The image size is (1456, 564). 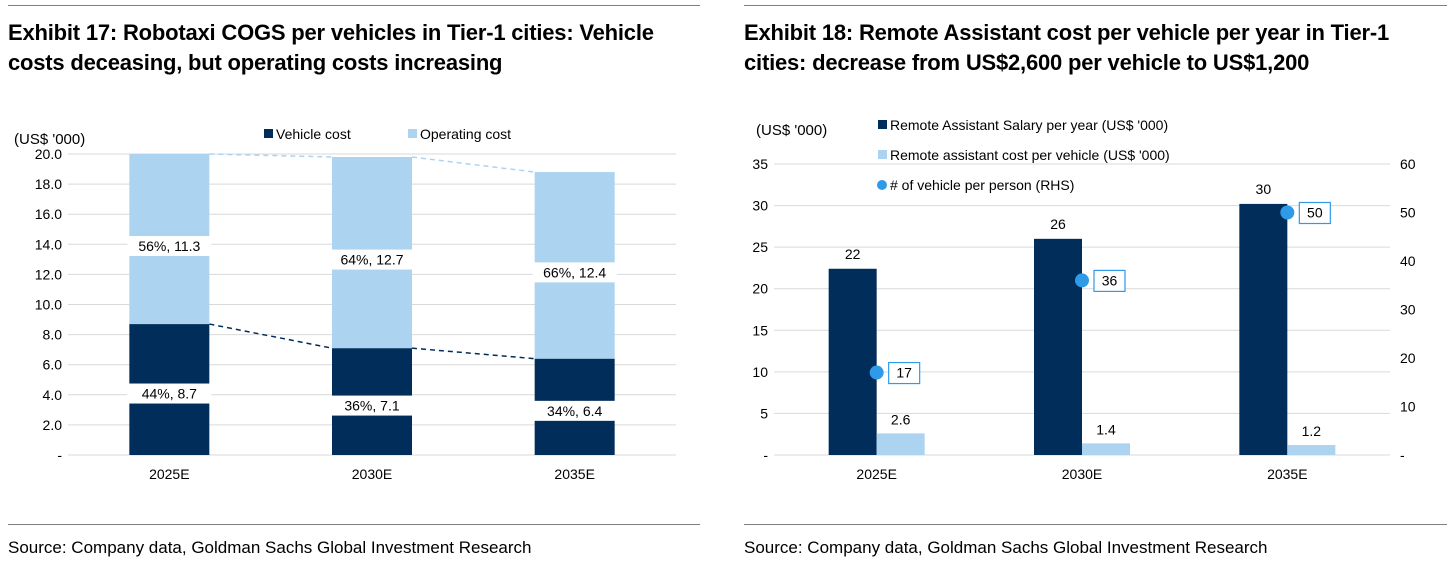 What do you see at coordinates (760, 330) in the screenshot?
I see `y-tick-label: 15` at bounding box center [760, 330].